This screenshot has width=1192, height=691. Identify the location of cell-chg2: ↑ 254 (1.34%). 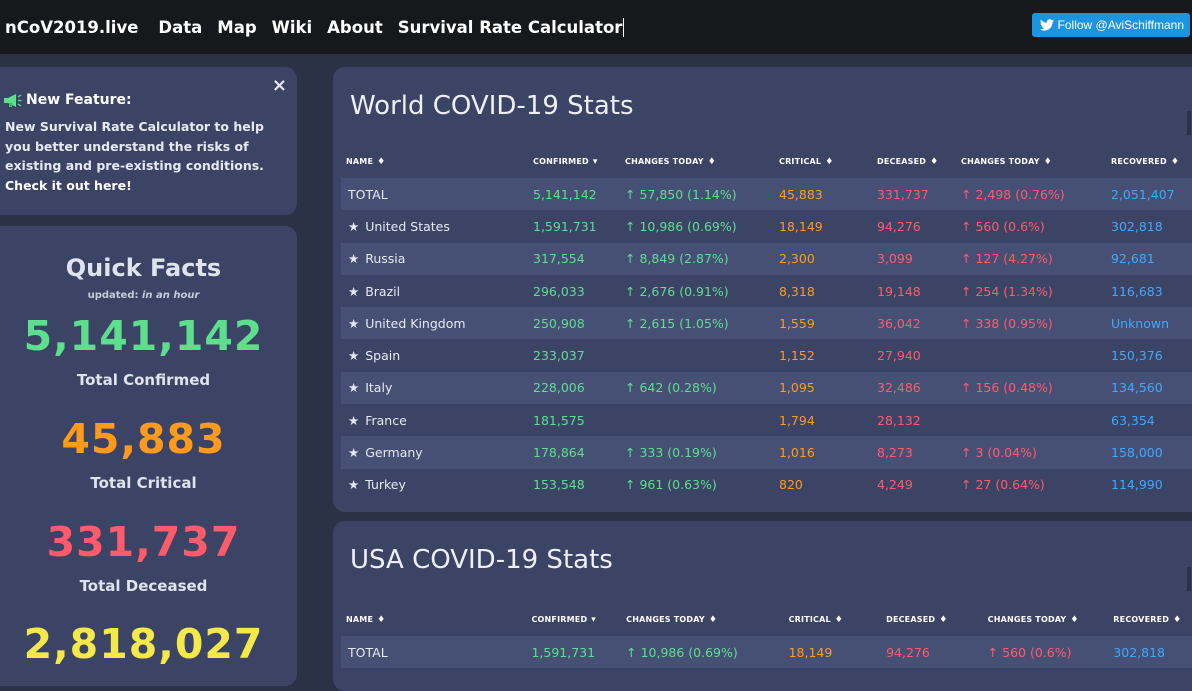
(1036, 291).